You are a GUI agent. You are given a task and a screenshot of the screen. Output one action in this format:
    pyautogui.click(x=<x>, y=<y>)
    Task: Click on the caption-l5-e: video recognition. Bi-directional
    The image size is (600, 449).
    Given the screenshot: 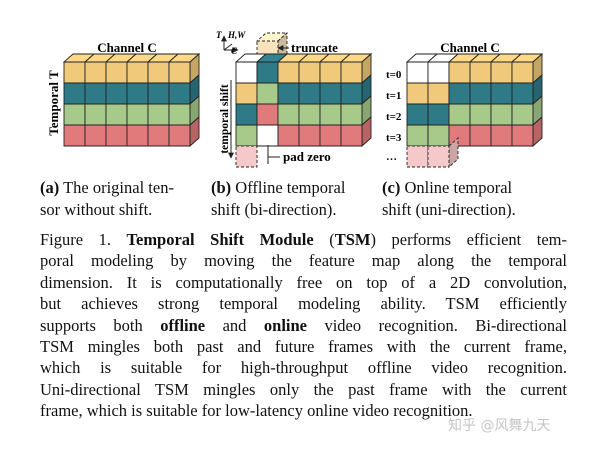 What is the action you would take?
    pyautogui.click(x=437, y=325)
    